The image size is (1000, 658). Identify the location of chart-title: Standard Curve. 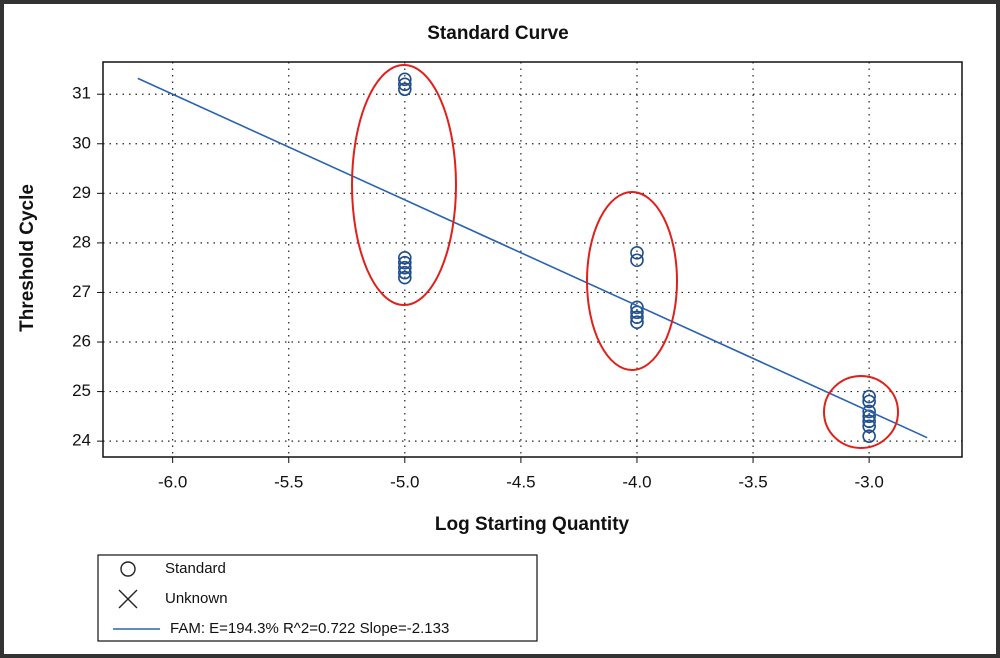
(497, 33).